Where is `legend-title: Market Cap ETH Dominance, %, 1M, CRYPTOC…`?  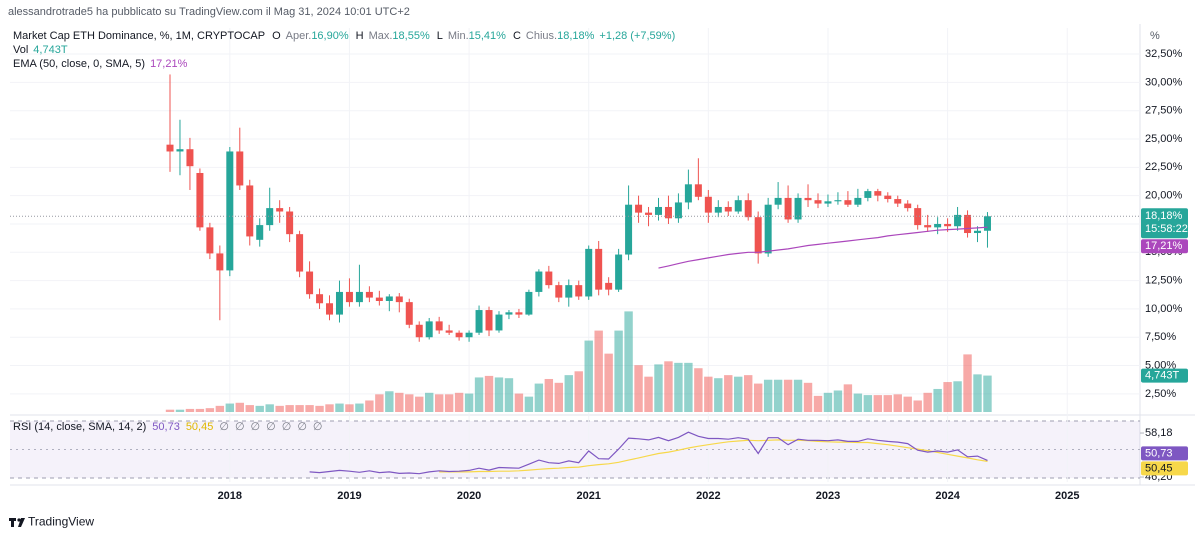 legend-title: Market Cap ETH Dominance, %, 1M, CRYPTOC… is located at coordinates (139, 36).